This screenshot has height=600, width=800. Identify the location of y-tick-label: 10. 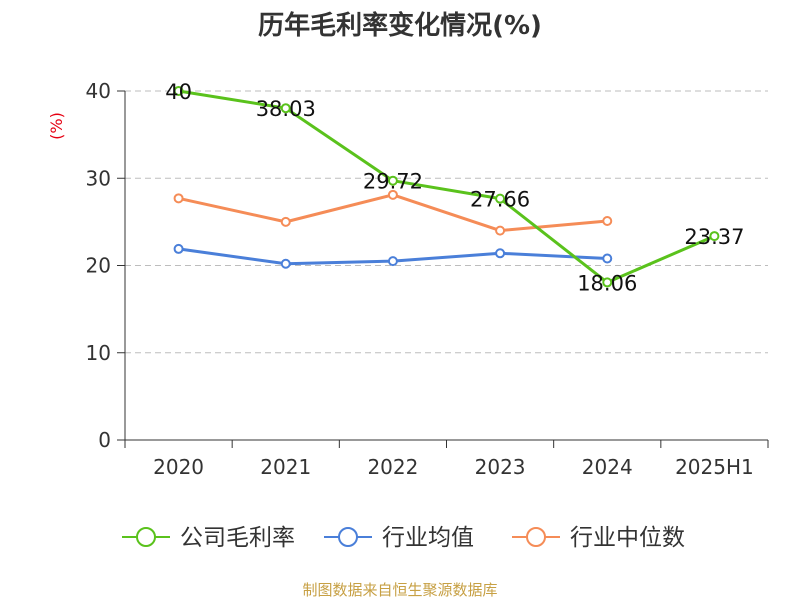
(98, 353).